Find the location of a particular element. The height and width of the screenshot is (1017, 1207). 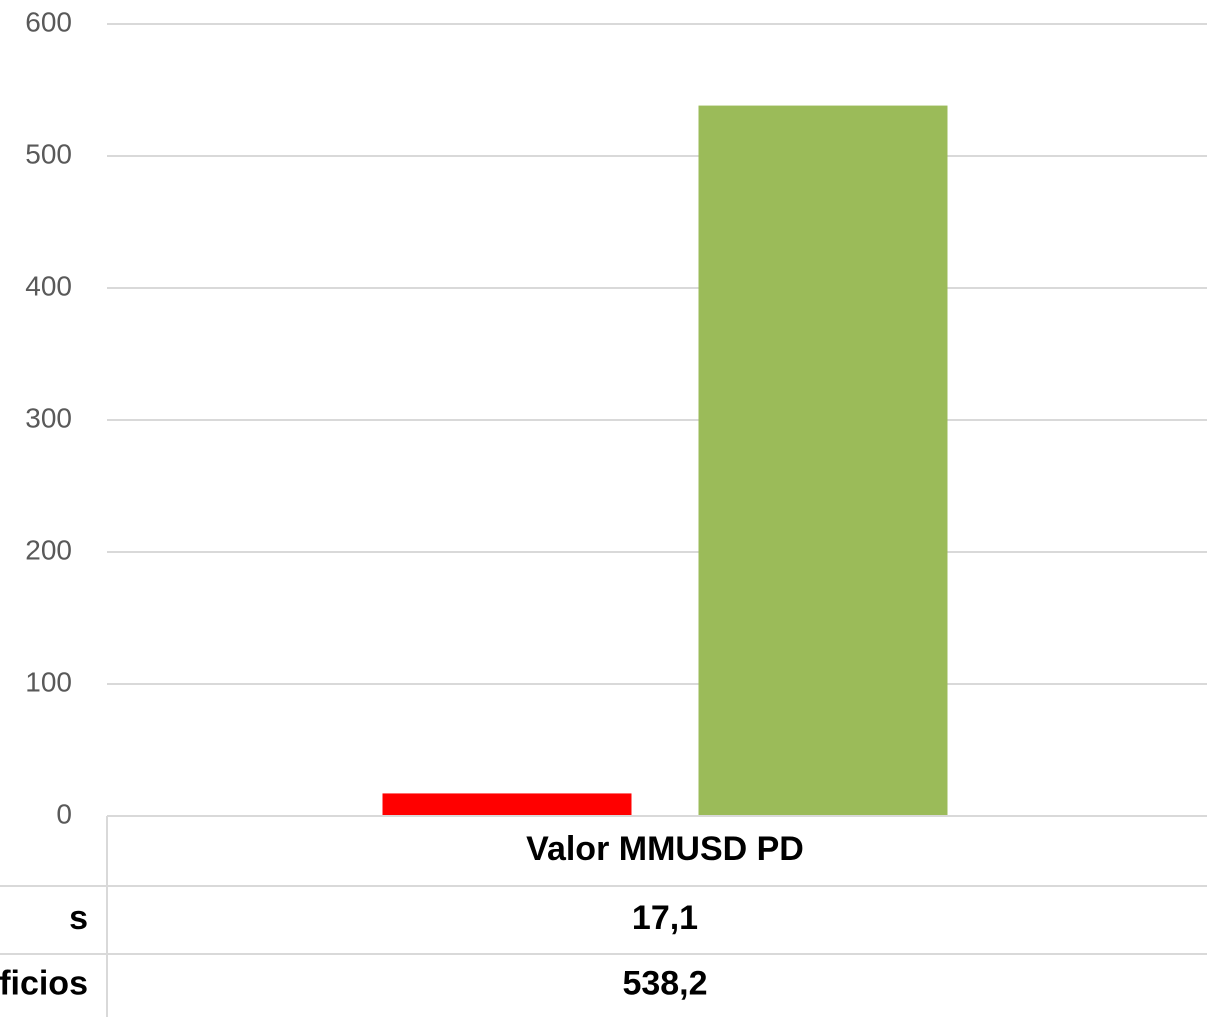

y-tick-label: 500 is located at coordinates (48, 153).